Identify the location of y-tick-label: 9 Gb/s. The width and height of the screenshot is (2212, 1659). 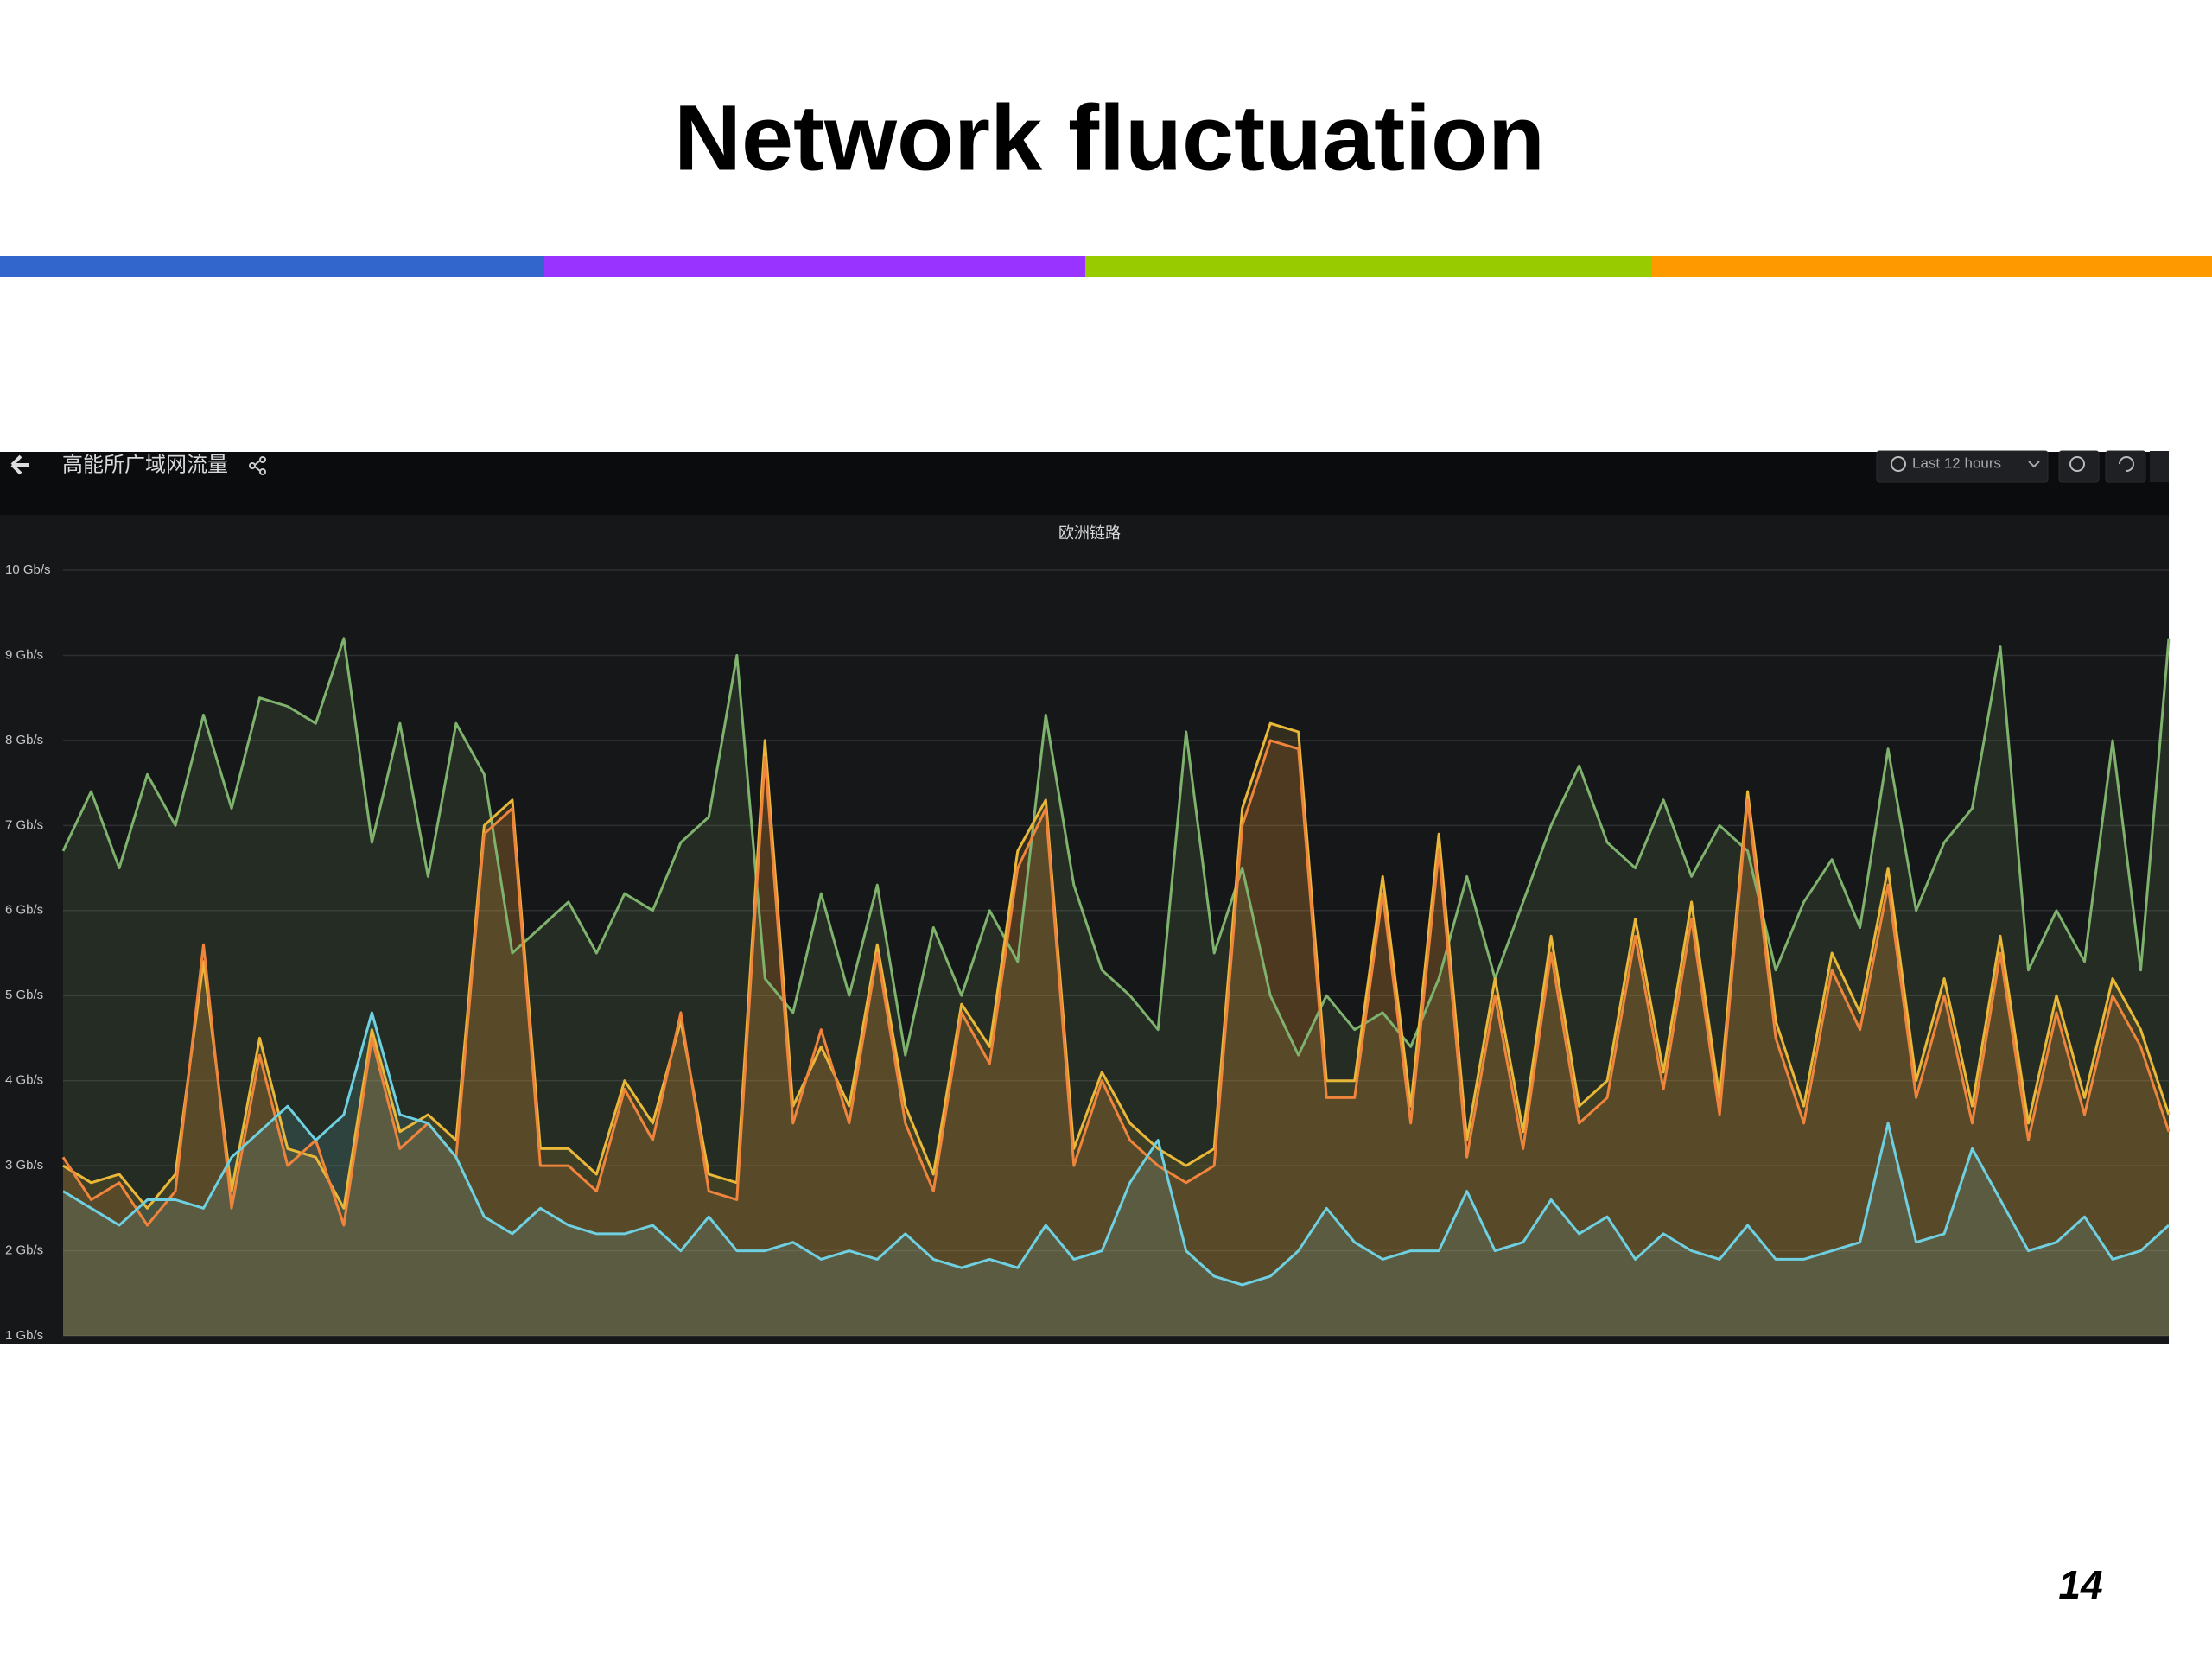
(24, 654).